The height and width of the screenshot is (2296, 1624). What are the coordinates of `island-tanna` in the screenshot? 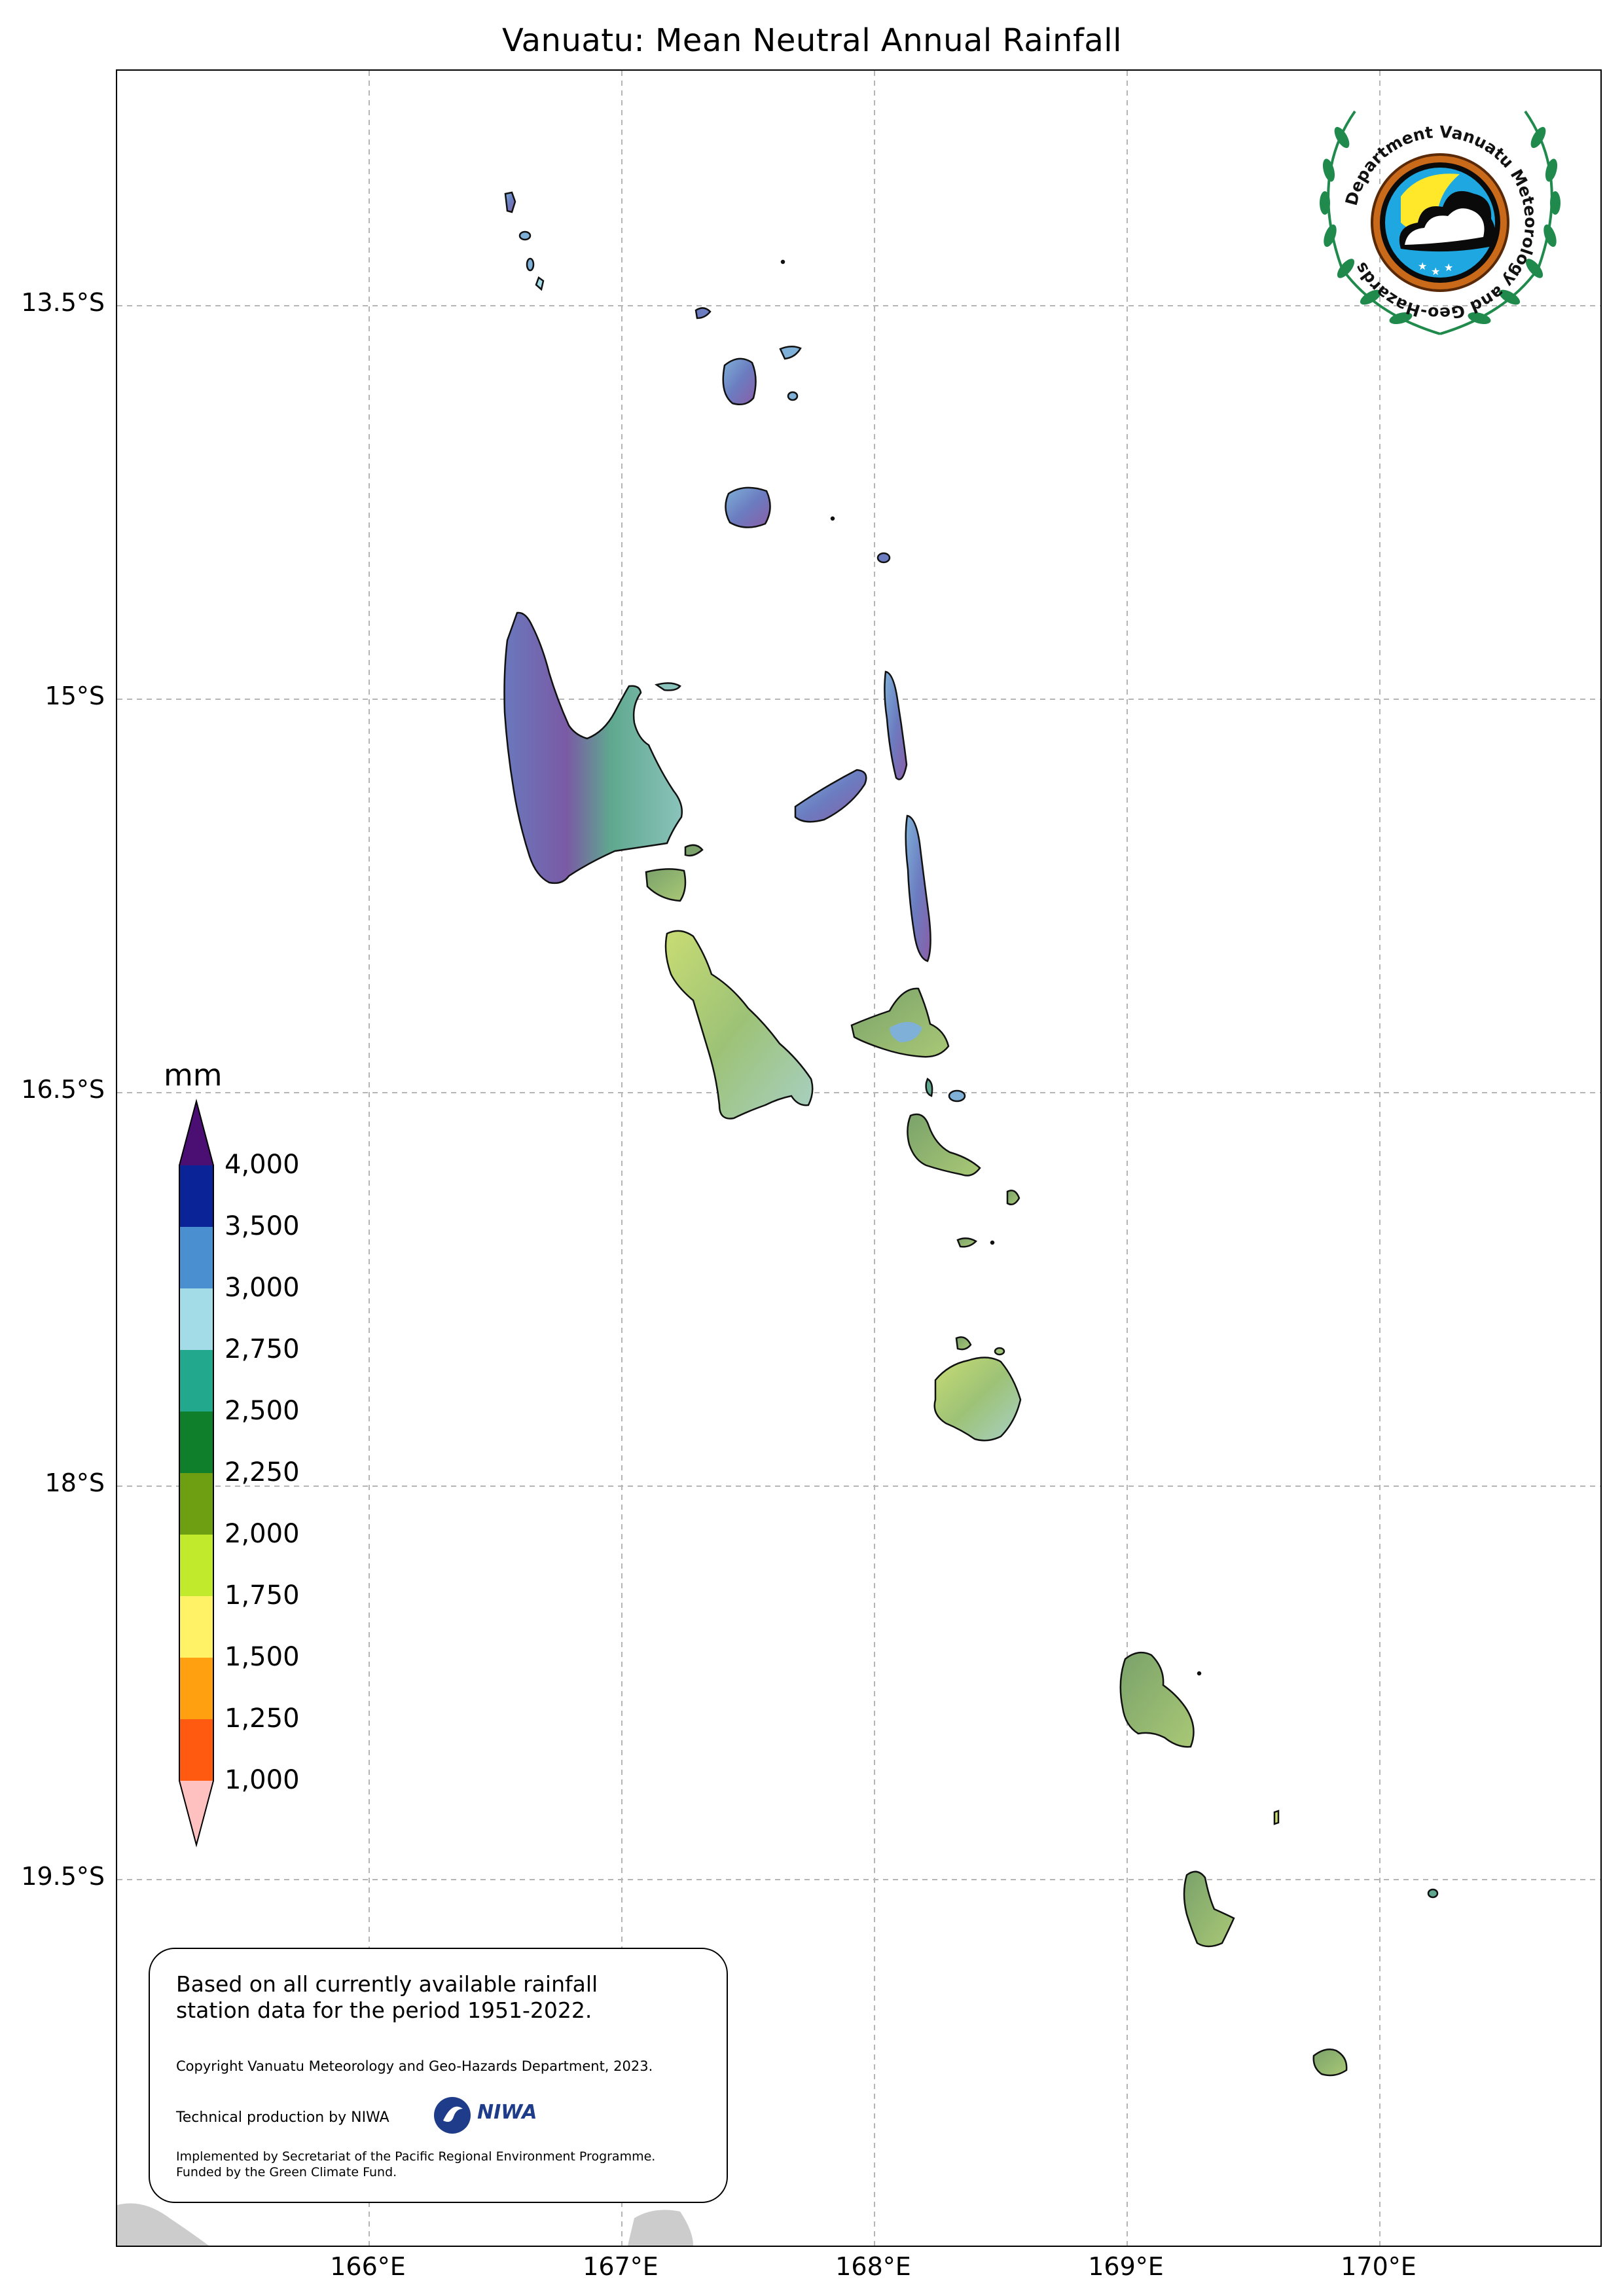 It's located at (1209, 1909).